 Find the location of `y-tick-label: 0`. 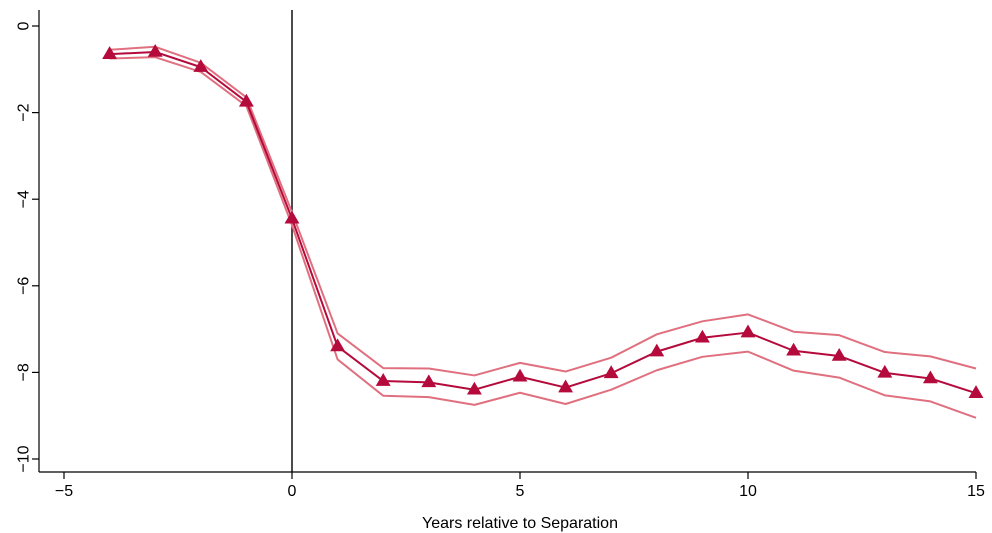

y-tick-label: 0 is located at coordinates (24, 25).